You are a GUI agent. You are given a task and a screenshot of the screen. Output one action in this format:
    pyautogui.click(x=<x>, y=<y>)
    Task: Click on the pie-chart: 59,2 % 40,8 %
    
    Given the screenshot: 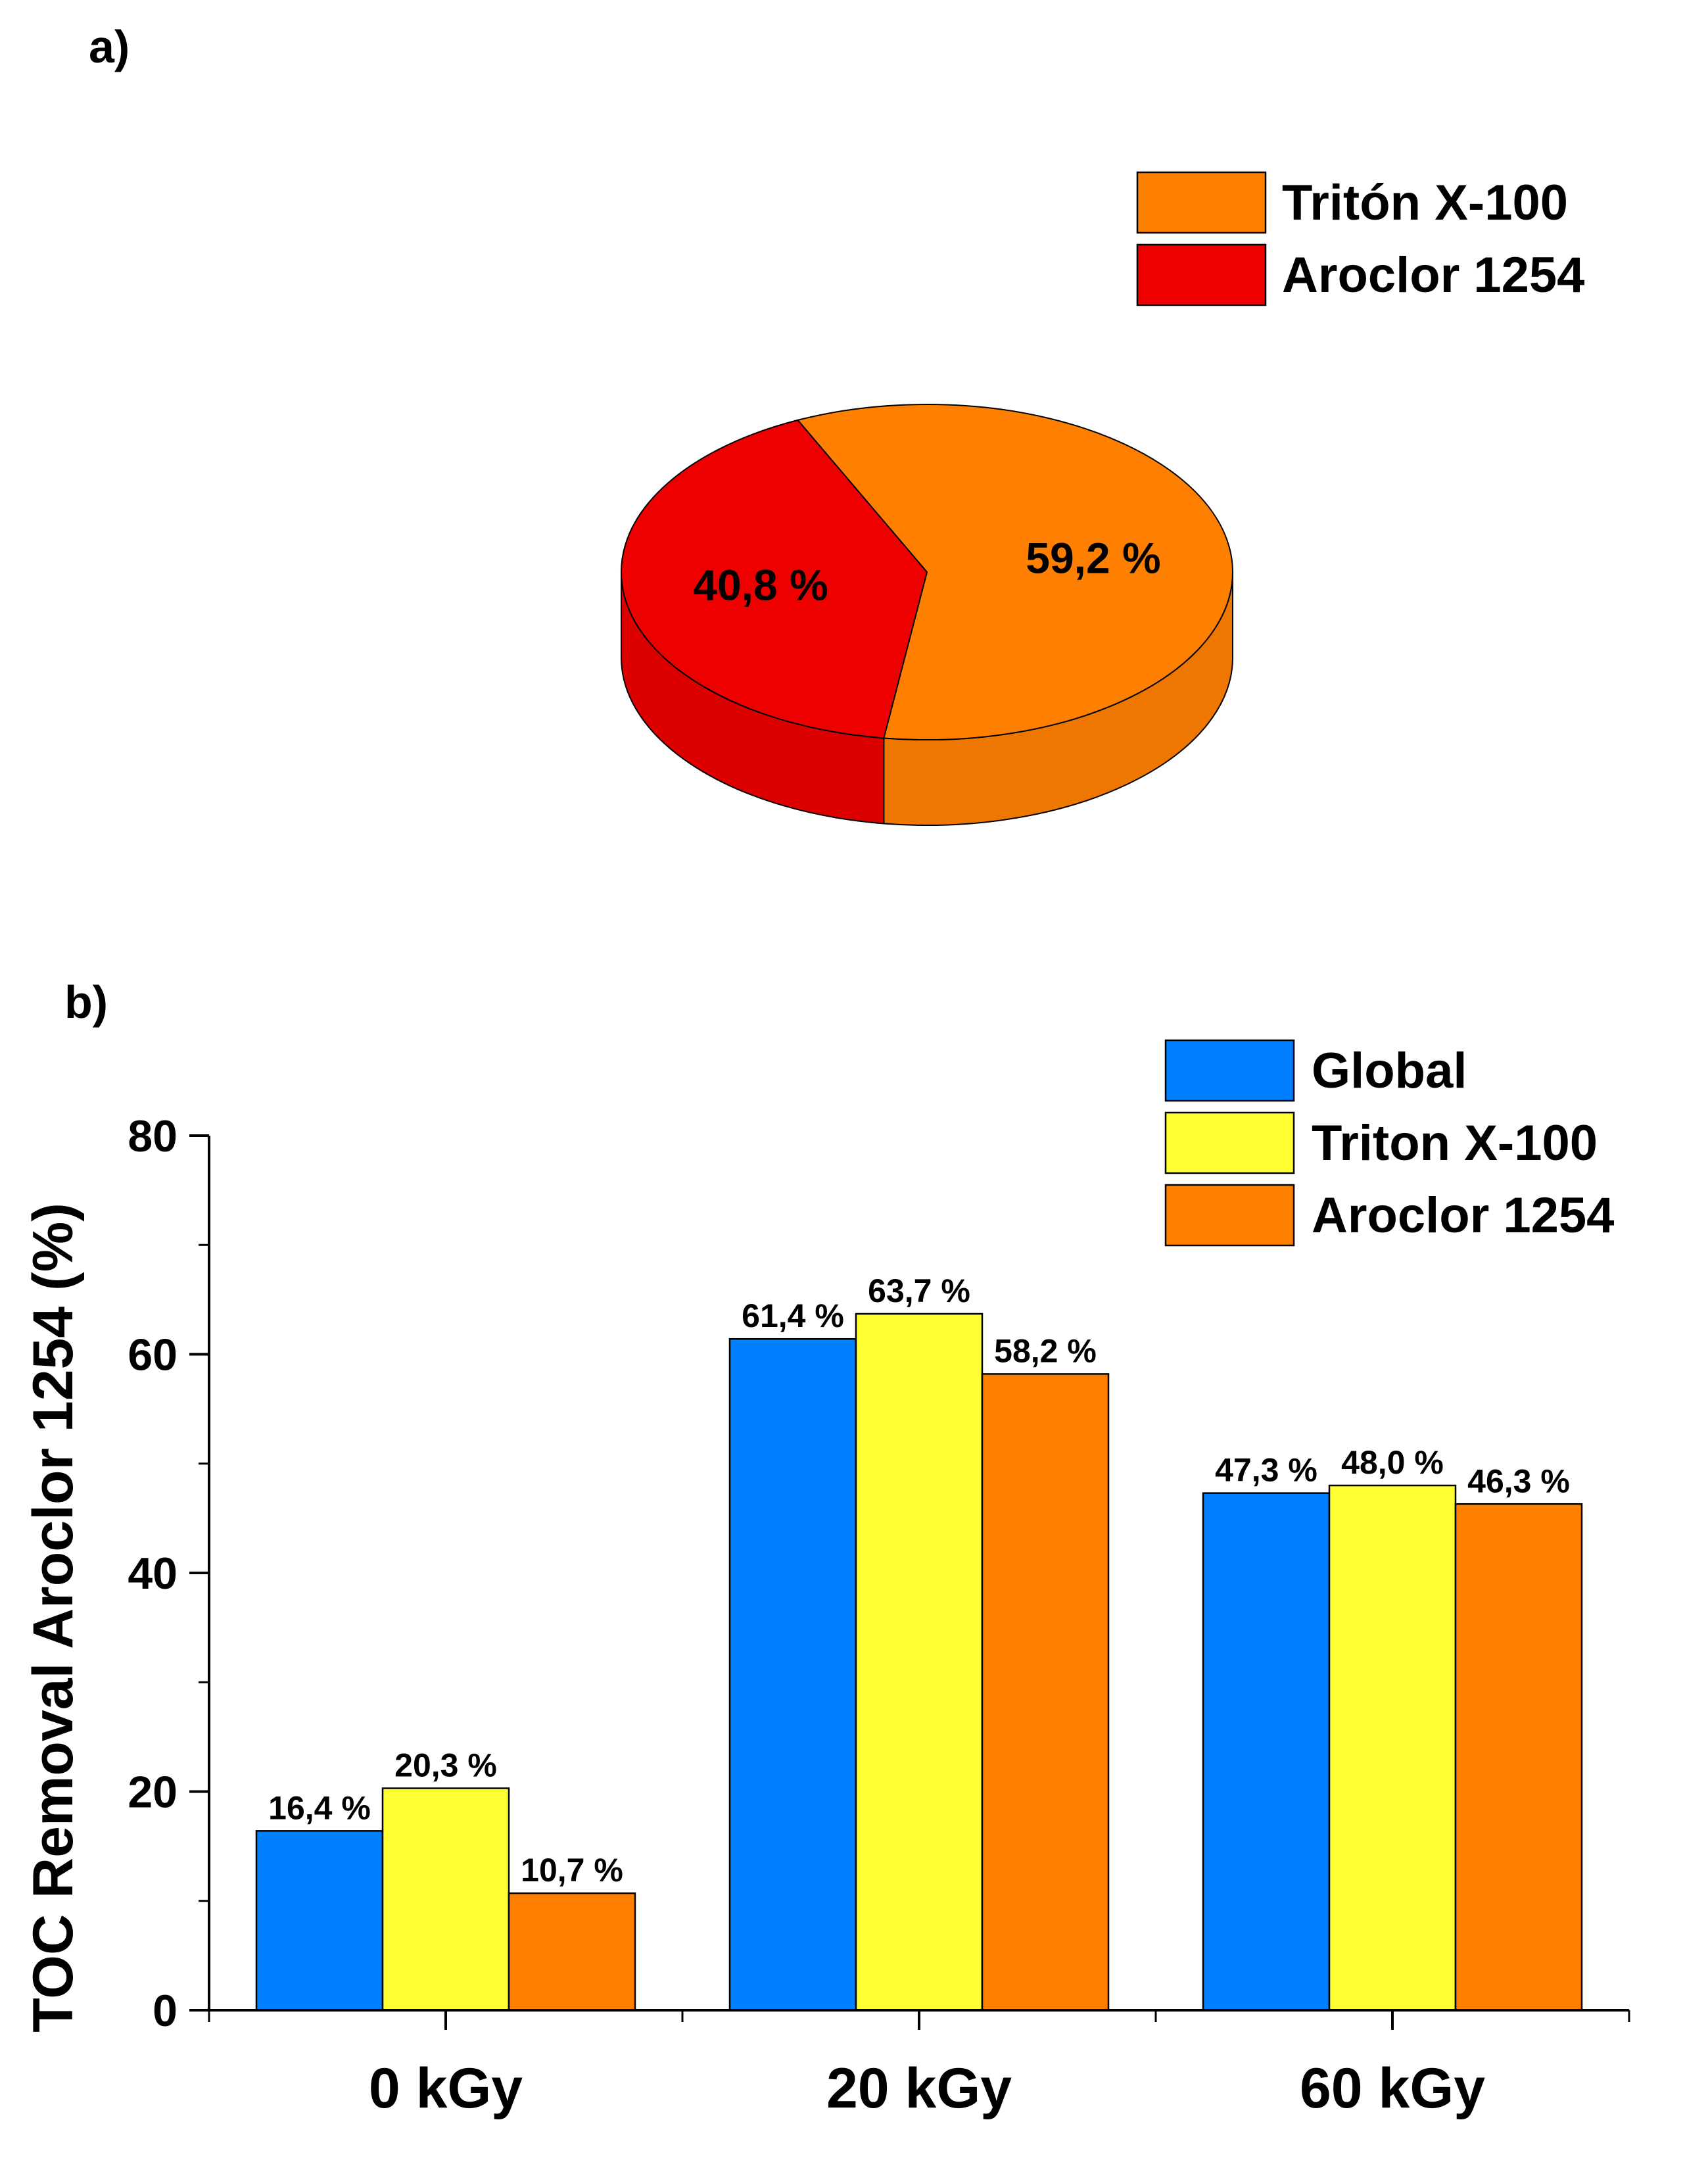 What is the action you would take?
    pyautogui.click(x=927, y=615)
    